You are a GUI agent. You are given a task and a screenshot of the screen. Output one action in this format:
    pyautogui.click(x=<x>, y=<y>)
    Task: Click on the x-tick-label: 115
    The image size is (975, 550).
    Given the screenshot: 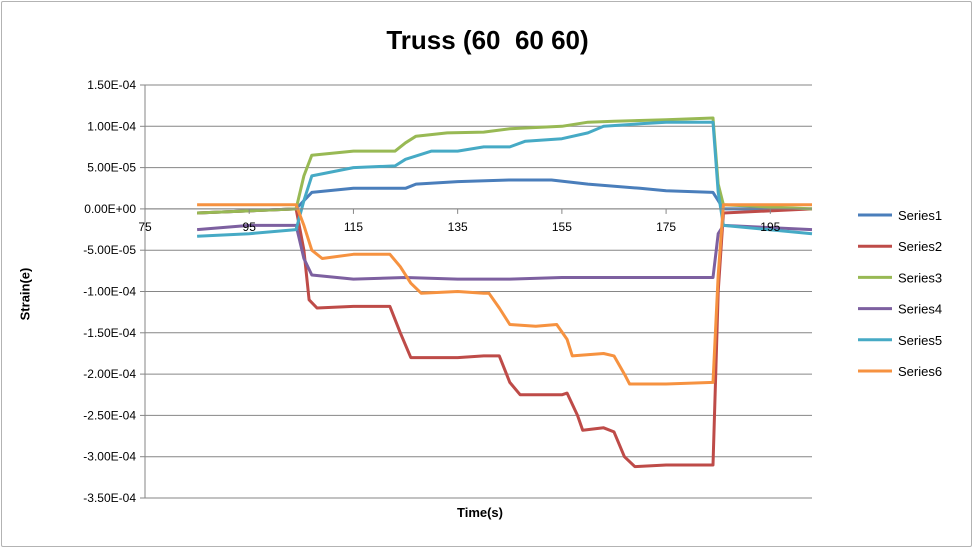 What is the action you would take?
    pyautogui.click(x=353, y=227)
    